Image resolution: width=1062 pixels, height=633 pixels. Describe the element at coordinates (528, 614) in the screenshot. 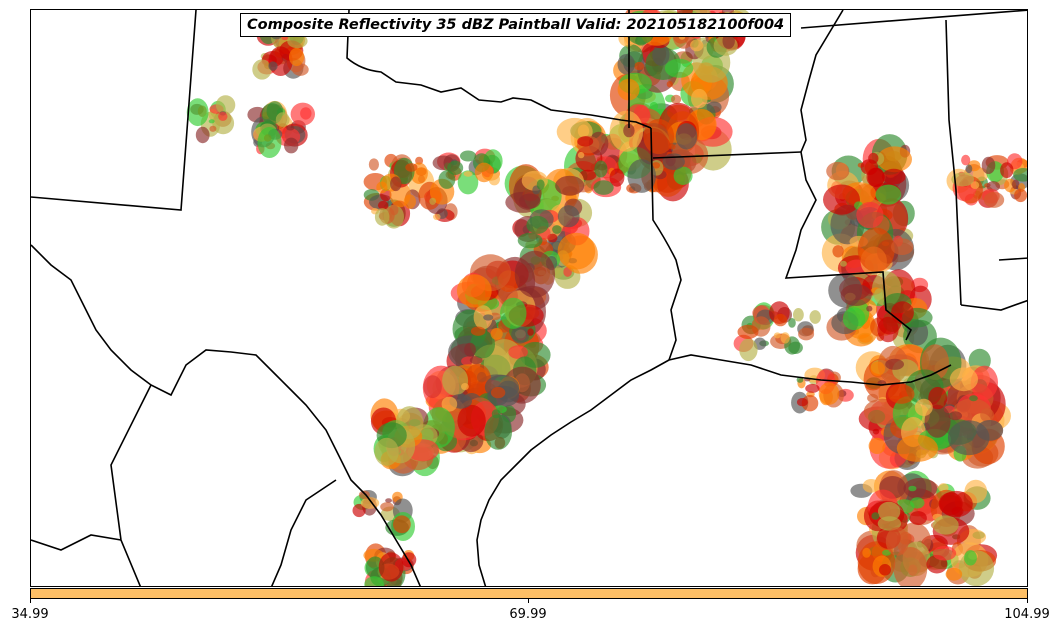

I see `colorbar-tick-label-mid: 69.99` at that location.